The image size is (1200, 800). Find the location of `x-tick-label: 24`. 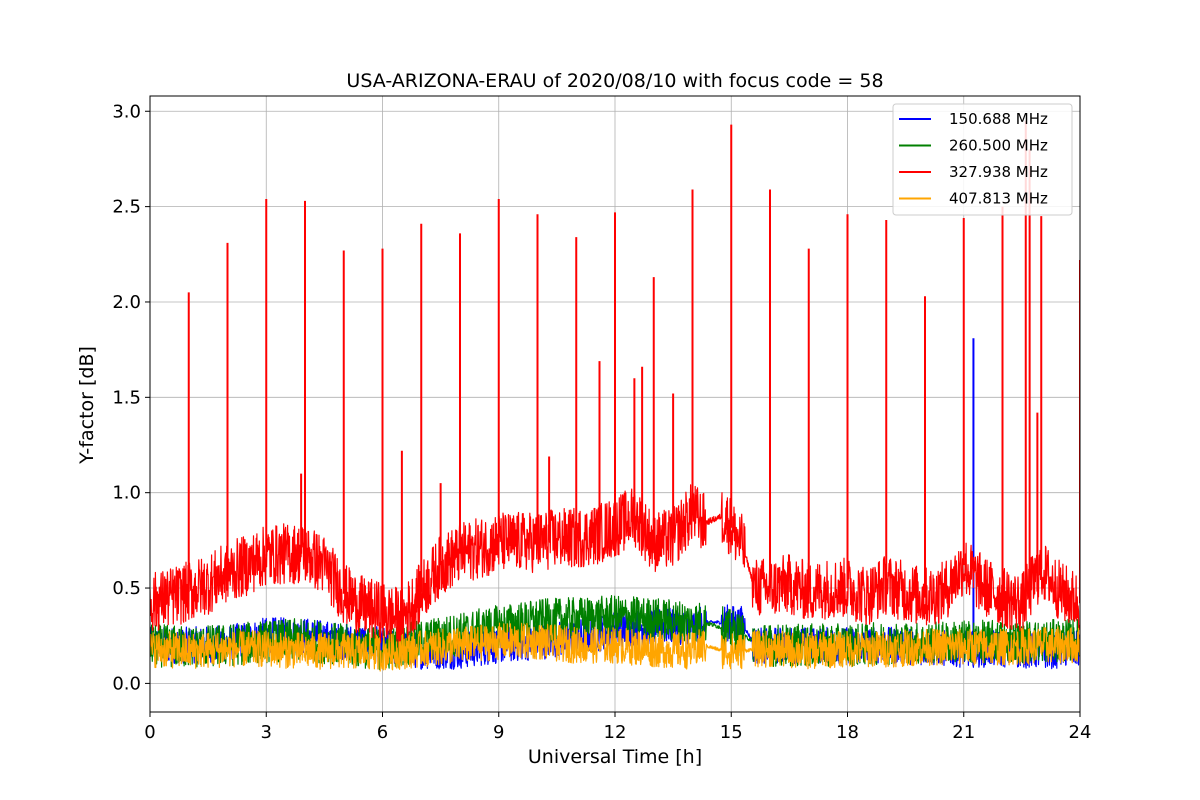

x-tick-label: 24 is located at coordinates (1080, 732).